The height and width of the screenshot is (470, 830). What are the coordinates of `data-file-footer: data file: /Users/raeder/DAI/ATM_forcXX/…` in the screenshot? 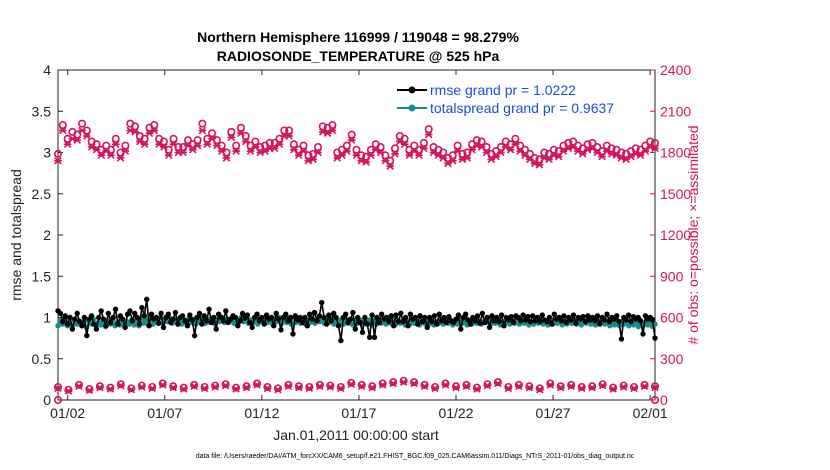 It's located at (415, 456).